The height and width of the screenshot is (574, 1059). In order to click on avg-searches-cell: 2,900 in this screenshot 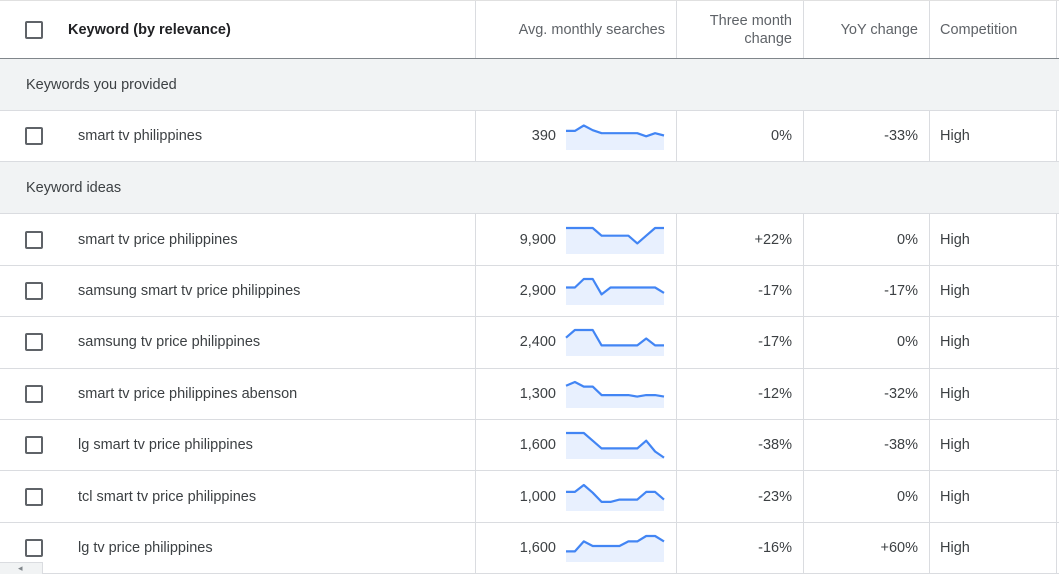, I will do `click(576, 291)`.